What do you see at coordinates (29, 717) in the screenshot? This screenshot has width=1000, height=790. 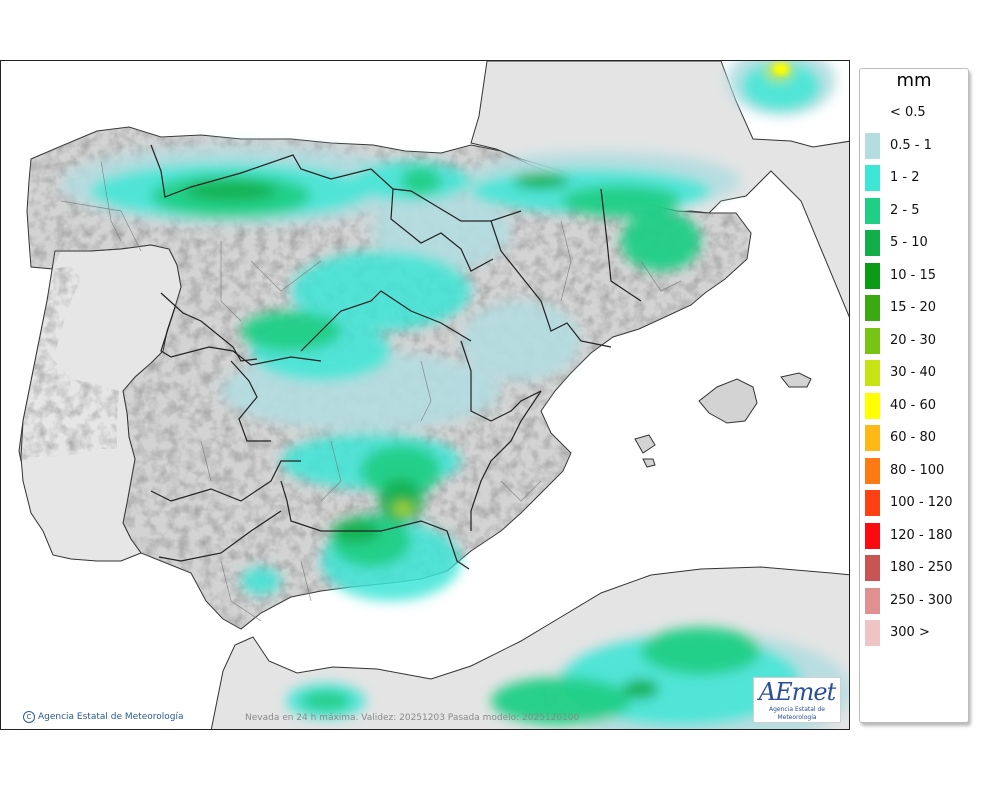 I see `copyright-icon: C` at bounding box center [29, 717].